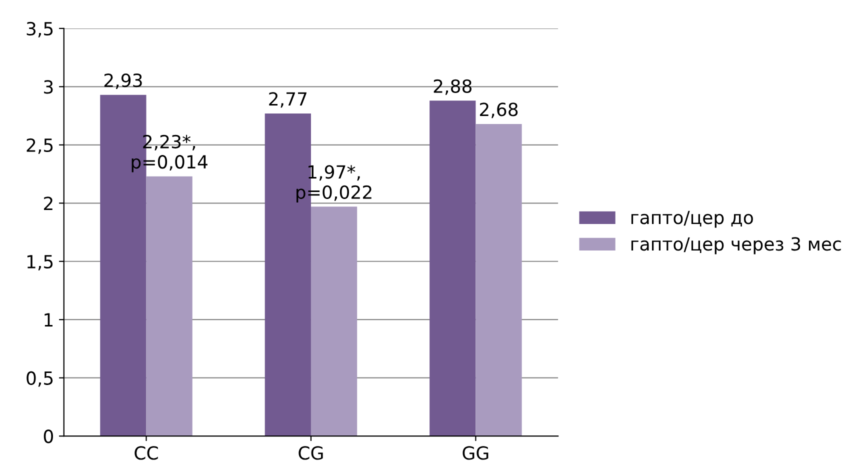  I want to click on legend-label: гапто/цер до, so click(692, 219).